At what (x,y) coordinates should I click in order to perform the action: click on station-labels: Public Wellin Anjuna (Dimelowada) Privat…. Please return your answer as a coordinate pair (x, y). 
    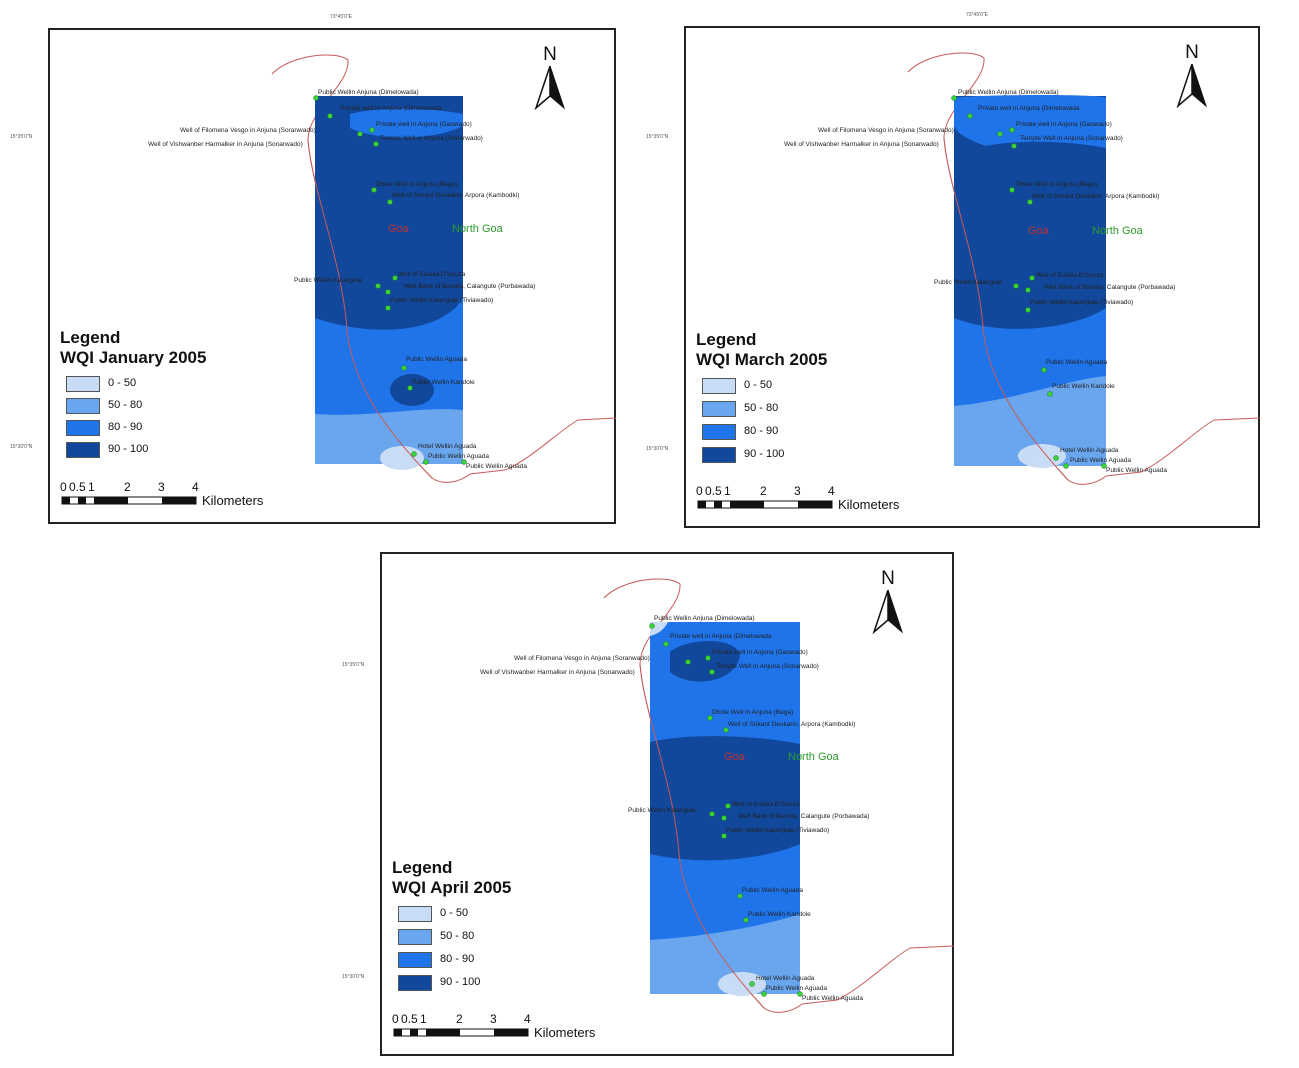
    Looking at the image, I should click on (674, 808).